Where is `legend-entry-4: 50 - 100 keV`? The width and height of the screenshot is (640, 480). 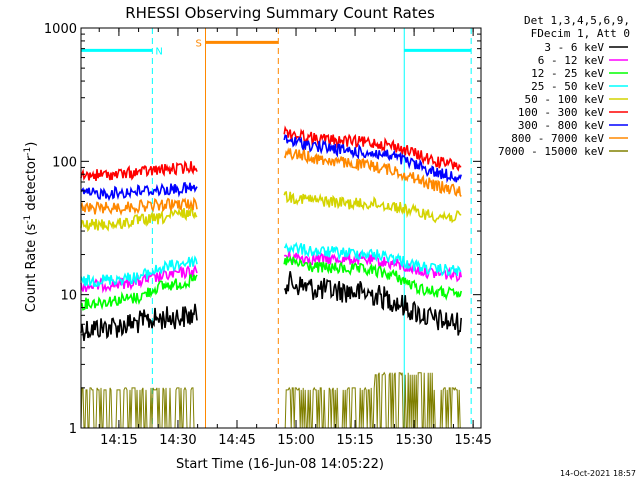 legend-entry-4: 50 - 100 keV is located at coordinates (565, 99).